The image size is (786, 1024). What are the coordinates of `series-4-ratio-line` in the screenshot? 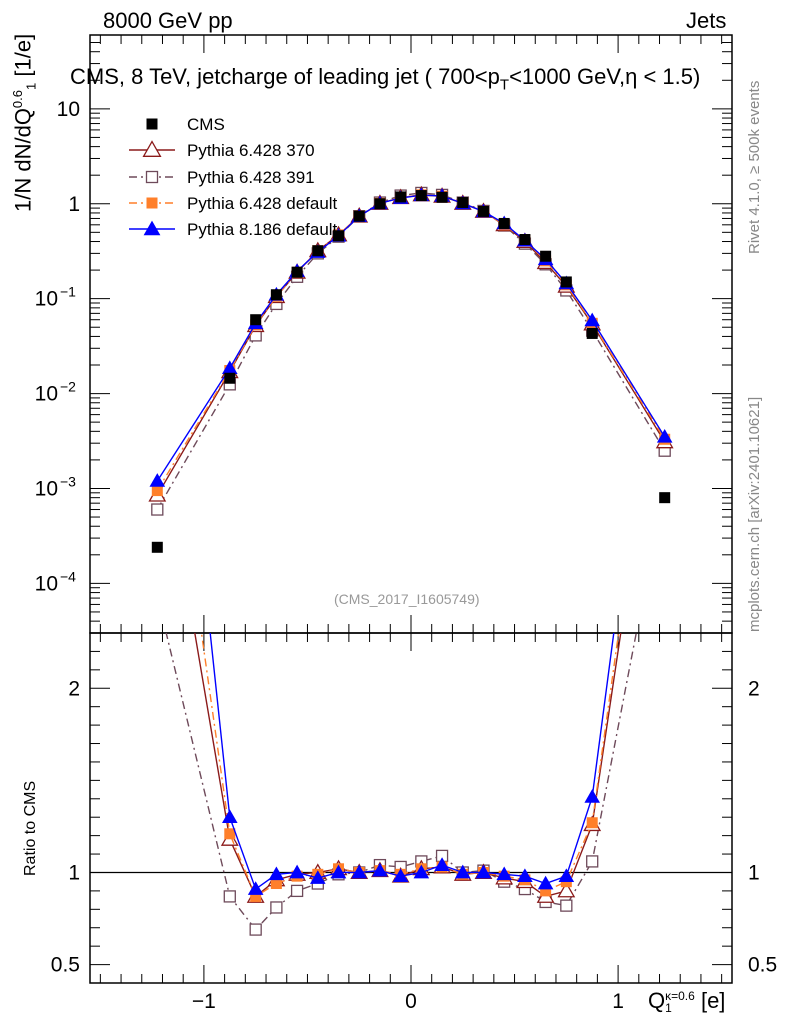 It's located at (412, 762).